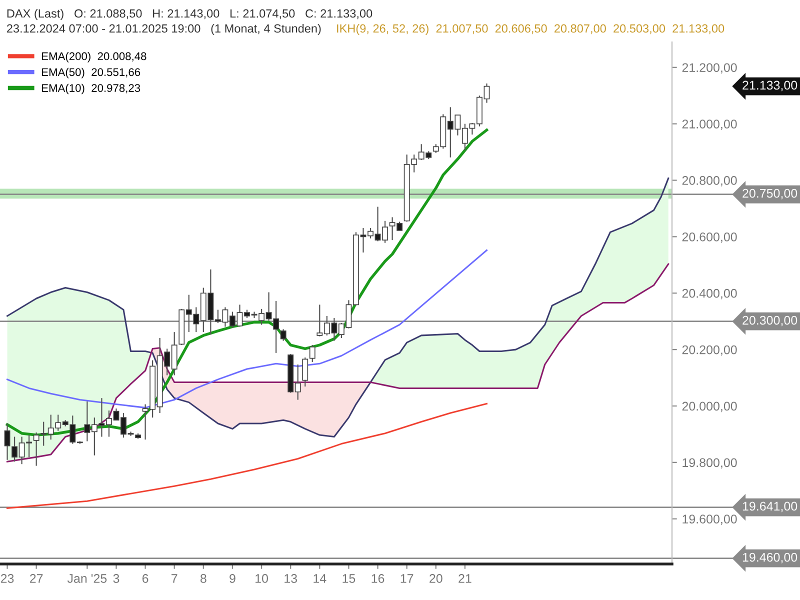 The image size is (800, 600). What do you see at coordinates (407, 578) in the screenshot?
I see `x-tick-label: 17` at bounding box center [407, 578].